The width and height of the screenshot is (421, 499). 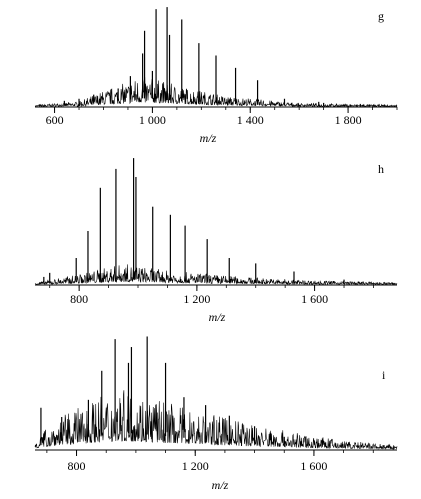 What do you see at coordinates (381, 169) in the screenshot?
I see `panel-label: h` at bounding box center [381, 169].